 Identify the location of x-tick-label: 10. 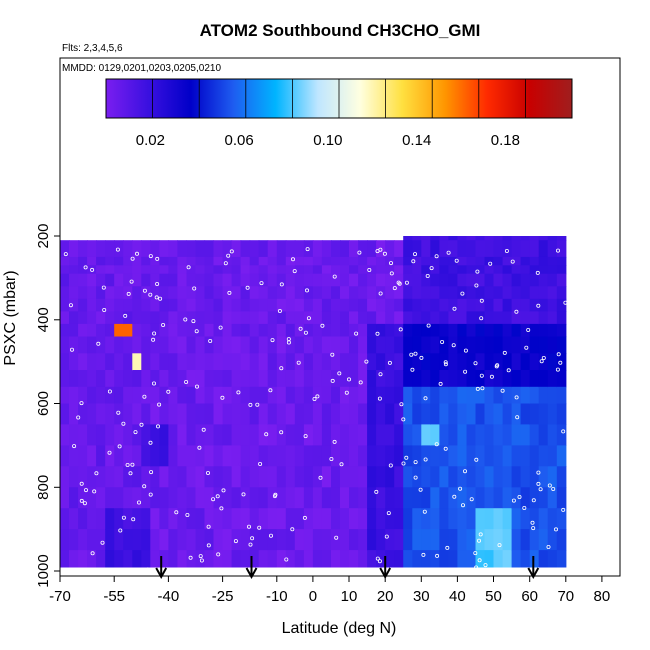
(349, 596).